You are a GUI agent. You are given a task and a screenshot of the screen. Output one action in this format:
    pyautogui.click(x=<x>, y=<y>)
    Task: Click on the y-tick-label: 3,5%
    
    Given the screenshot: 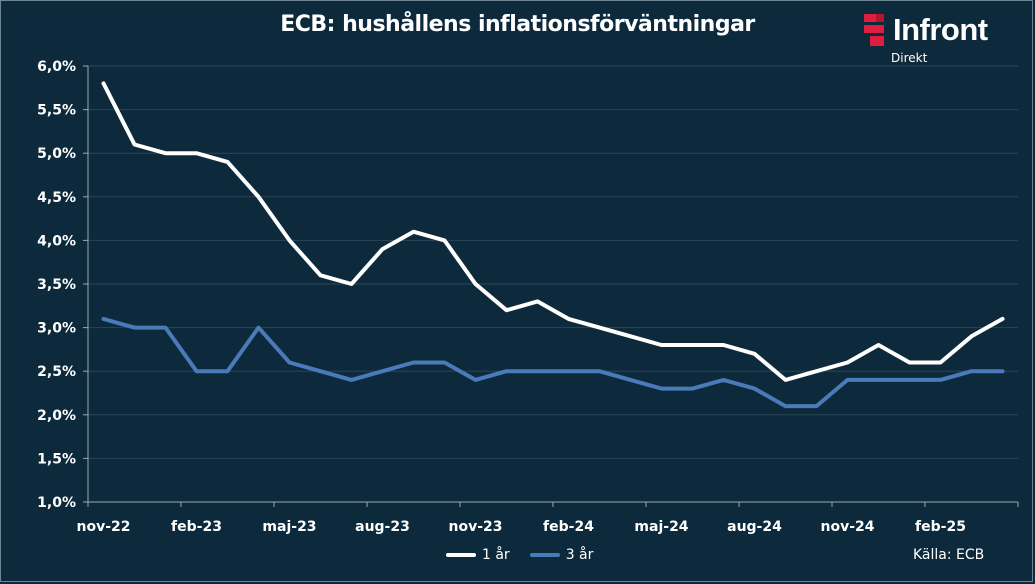 What is the action you would take?
    pyautogui.click(x=56, y=285)
    